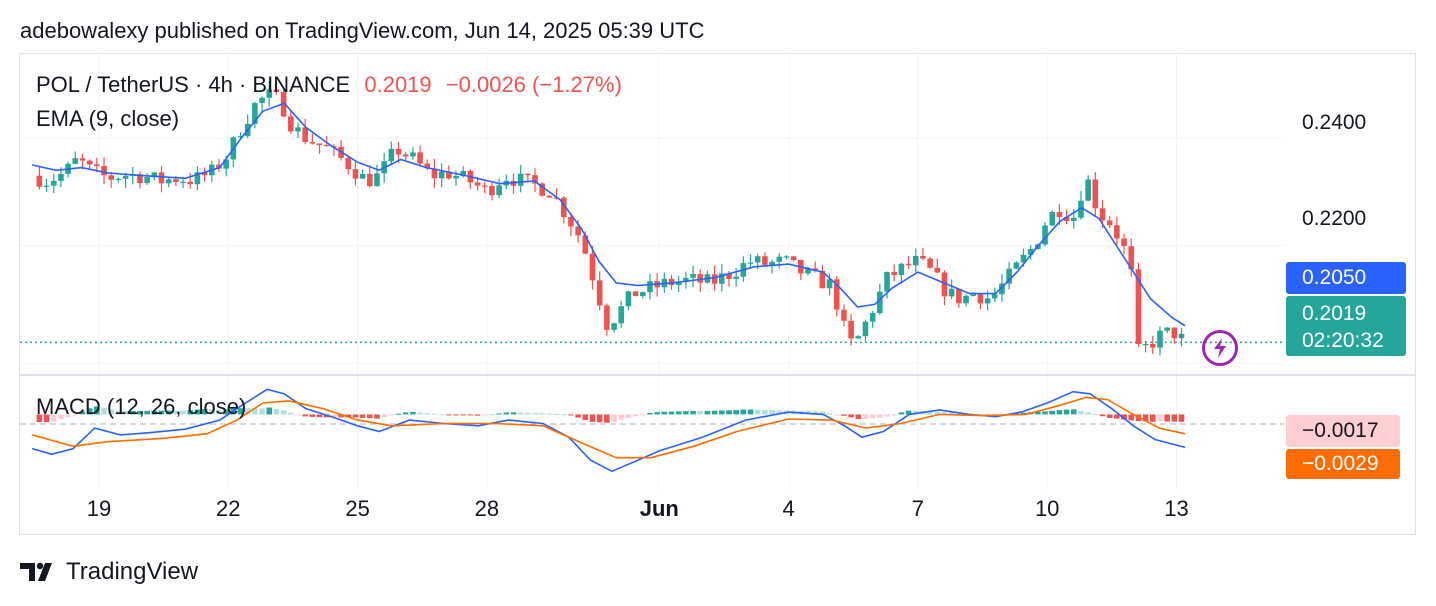  I want to click on footer-brand: TradingView, so click(132, 571).